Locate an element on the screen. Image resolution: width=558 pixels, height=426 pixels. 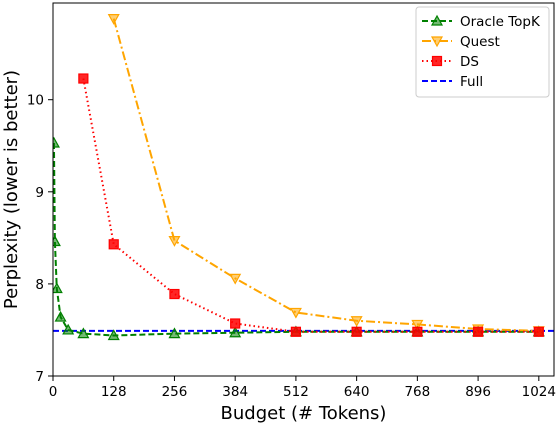
x-axis-ticks: 0 128 256 384 512 640 768 896 1024 is located at coordinates (302, 388).